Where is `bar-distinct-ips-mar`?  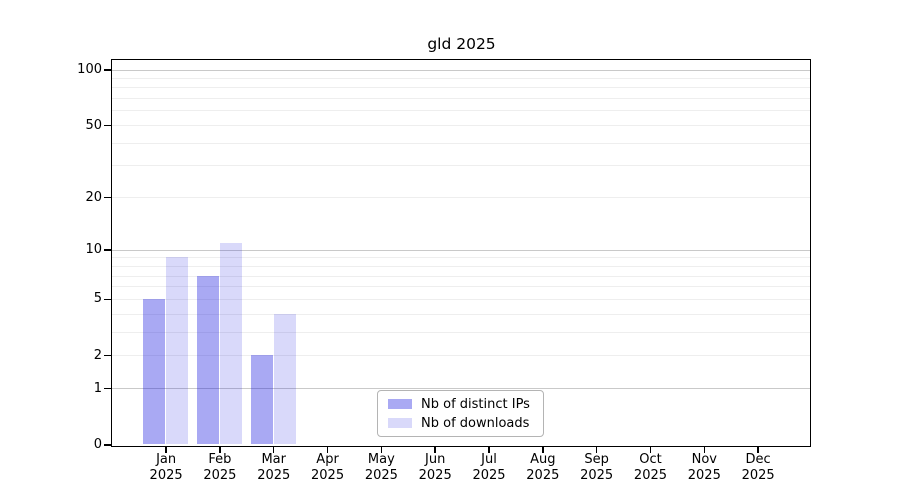
bar-distinct-ips-mar is located at coordinates (261, 400).